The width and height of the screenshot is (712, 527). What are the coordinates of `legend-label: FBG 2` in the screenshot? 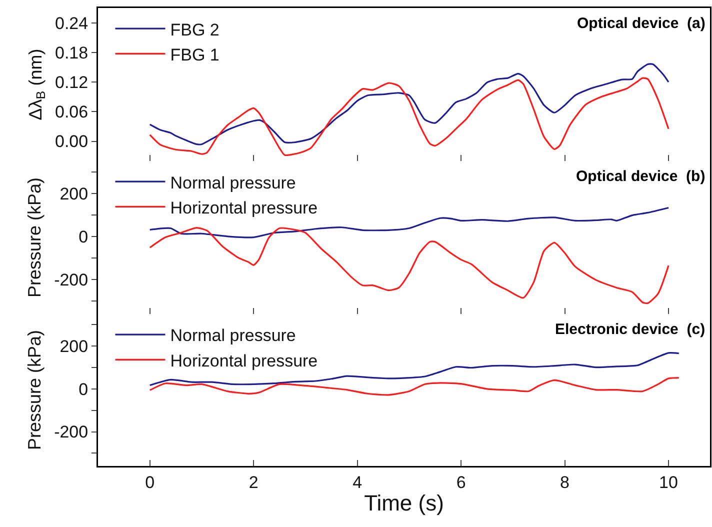 It's located at (195, 30).